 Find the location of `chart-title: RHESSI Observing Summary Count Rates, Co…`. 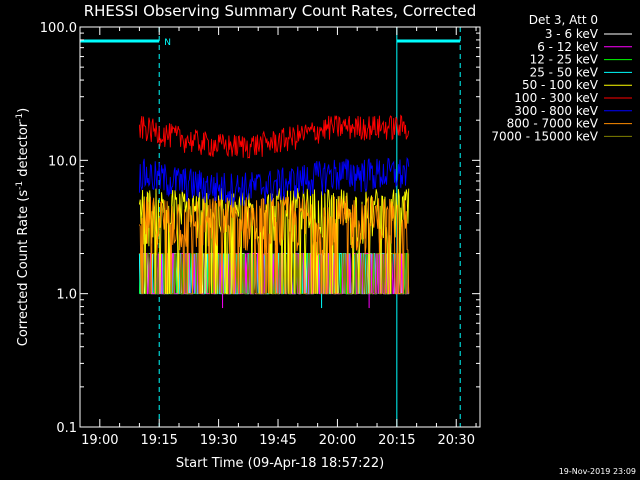

chart-title: RHESSI Observing Summary Count Rates, Co… is located at coordinates (280, 11).